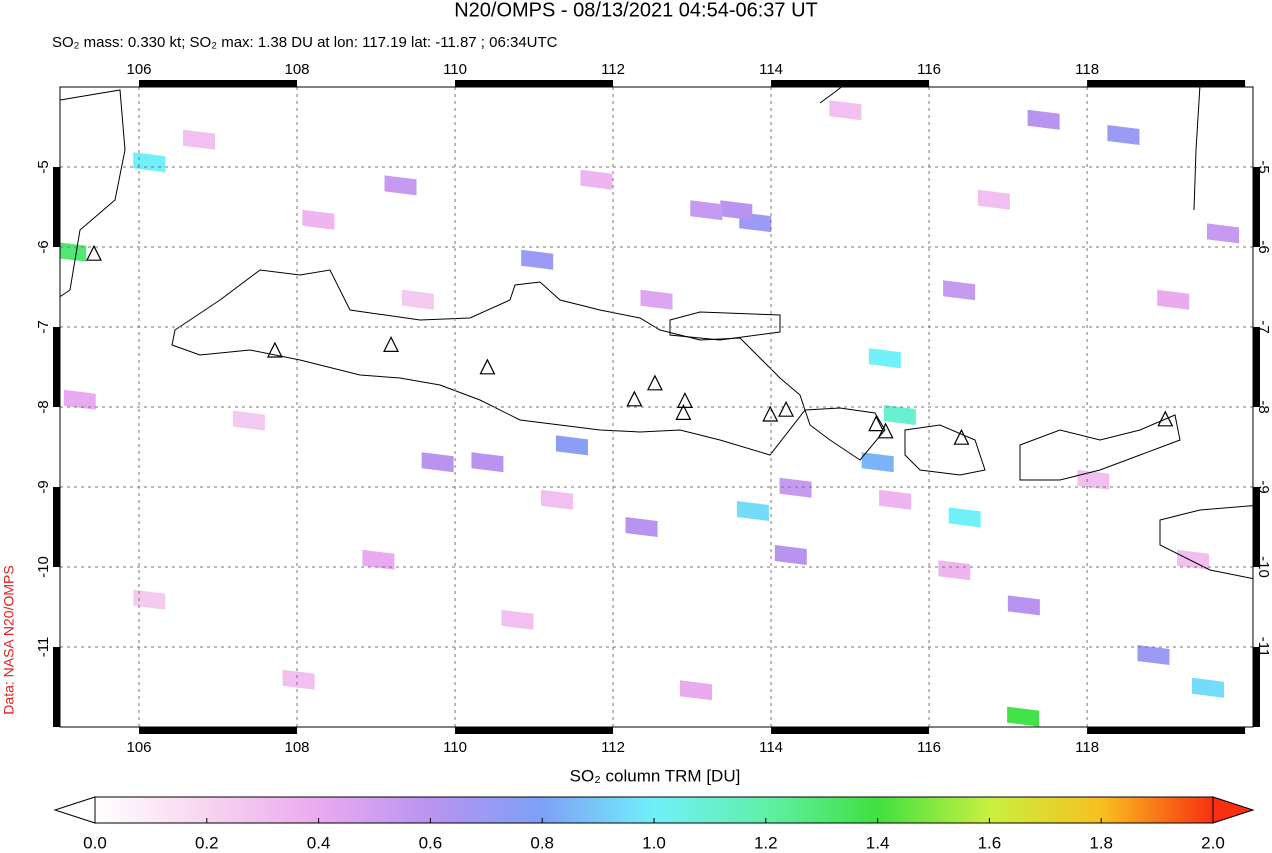 This screenshot has height=853, width=1272. What do you see at coordinates (9, 639) in the screenshot?
I see `source-label: Data: NASA N20/OMPS` at bounding box center [9, 639].